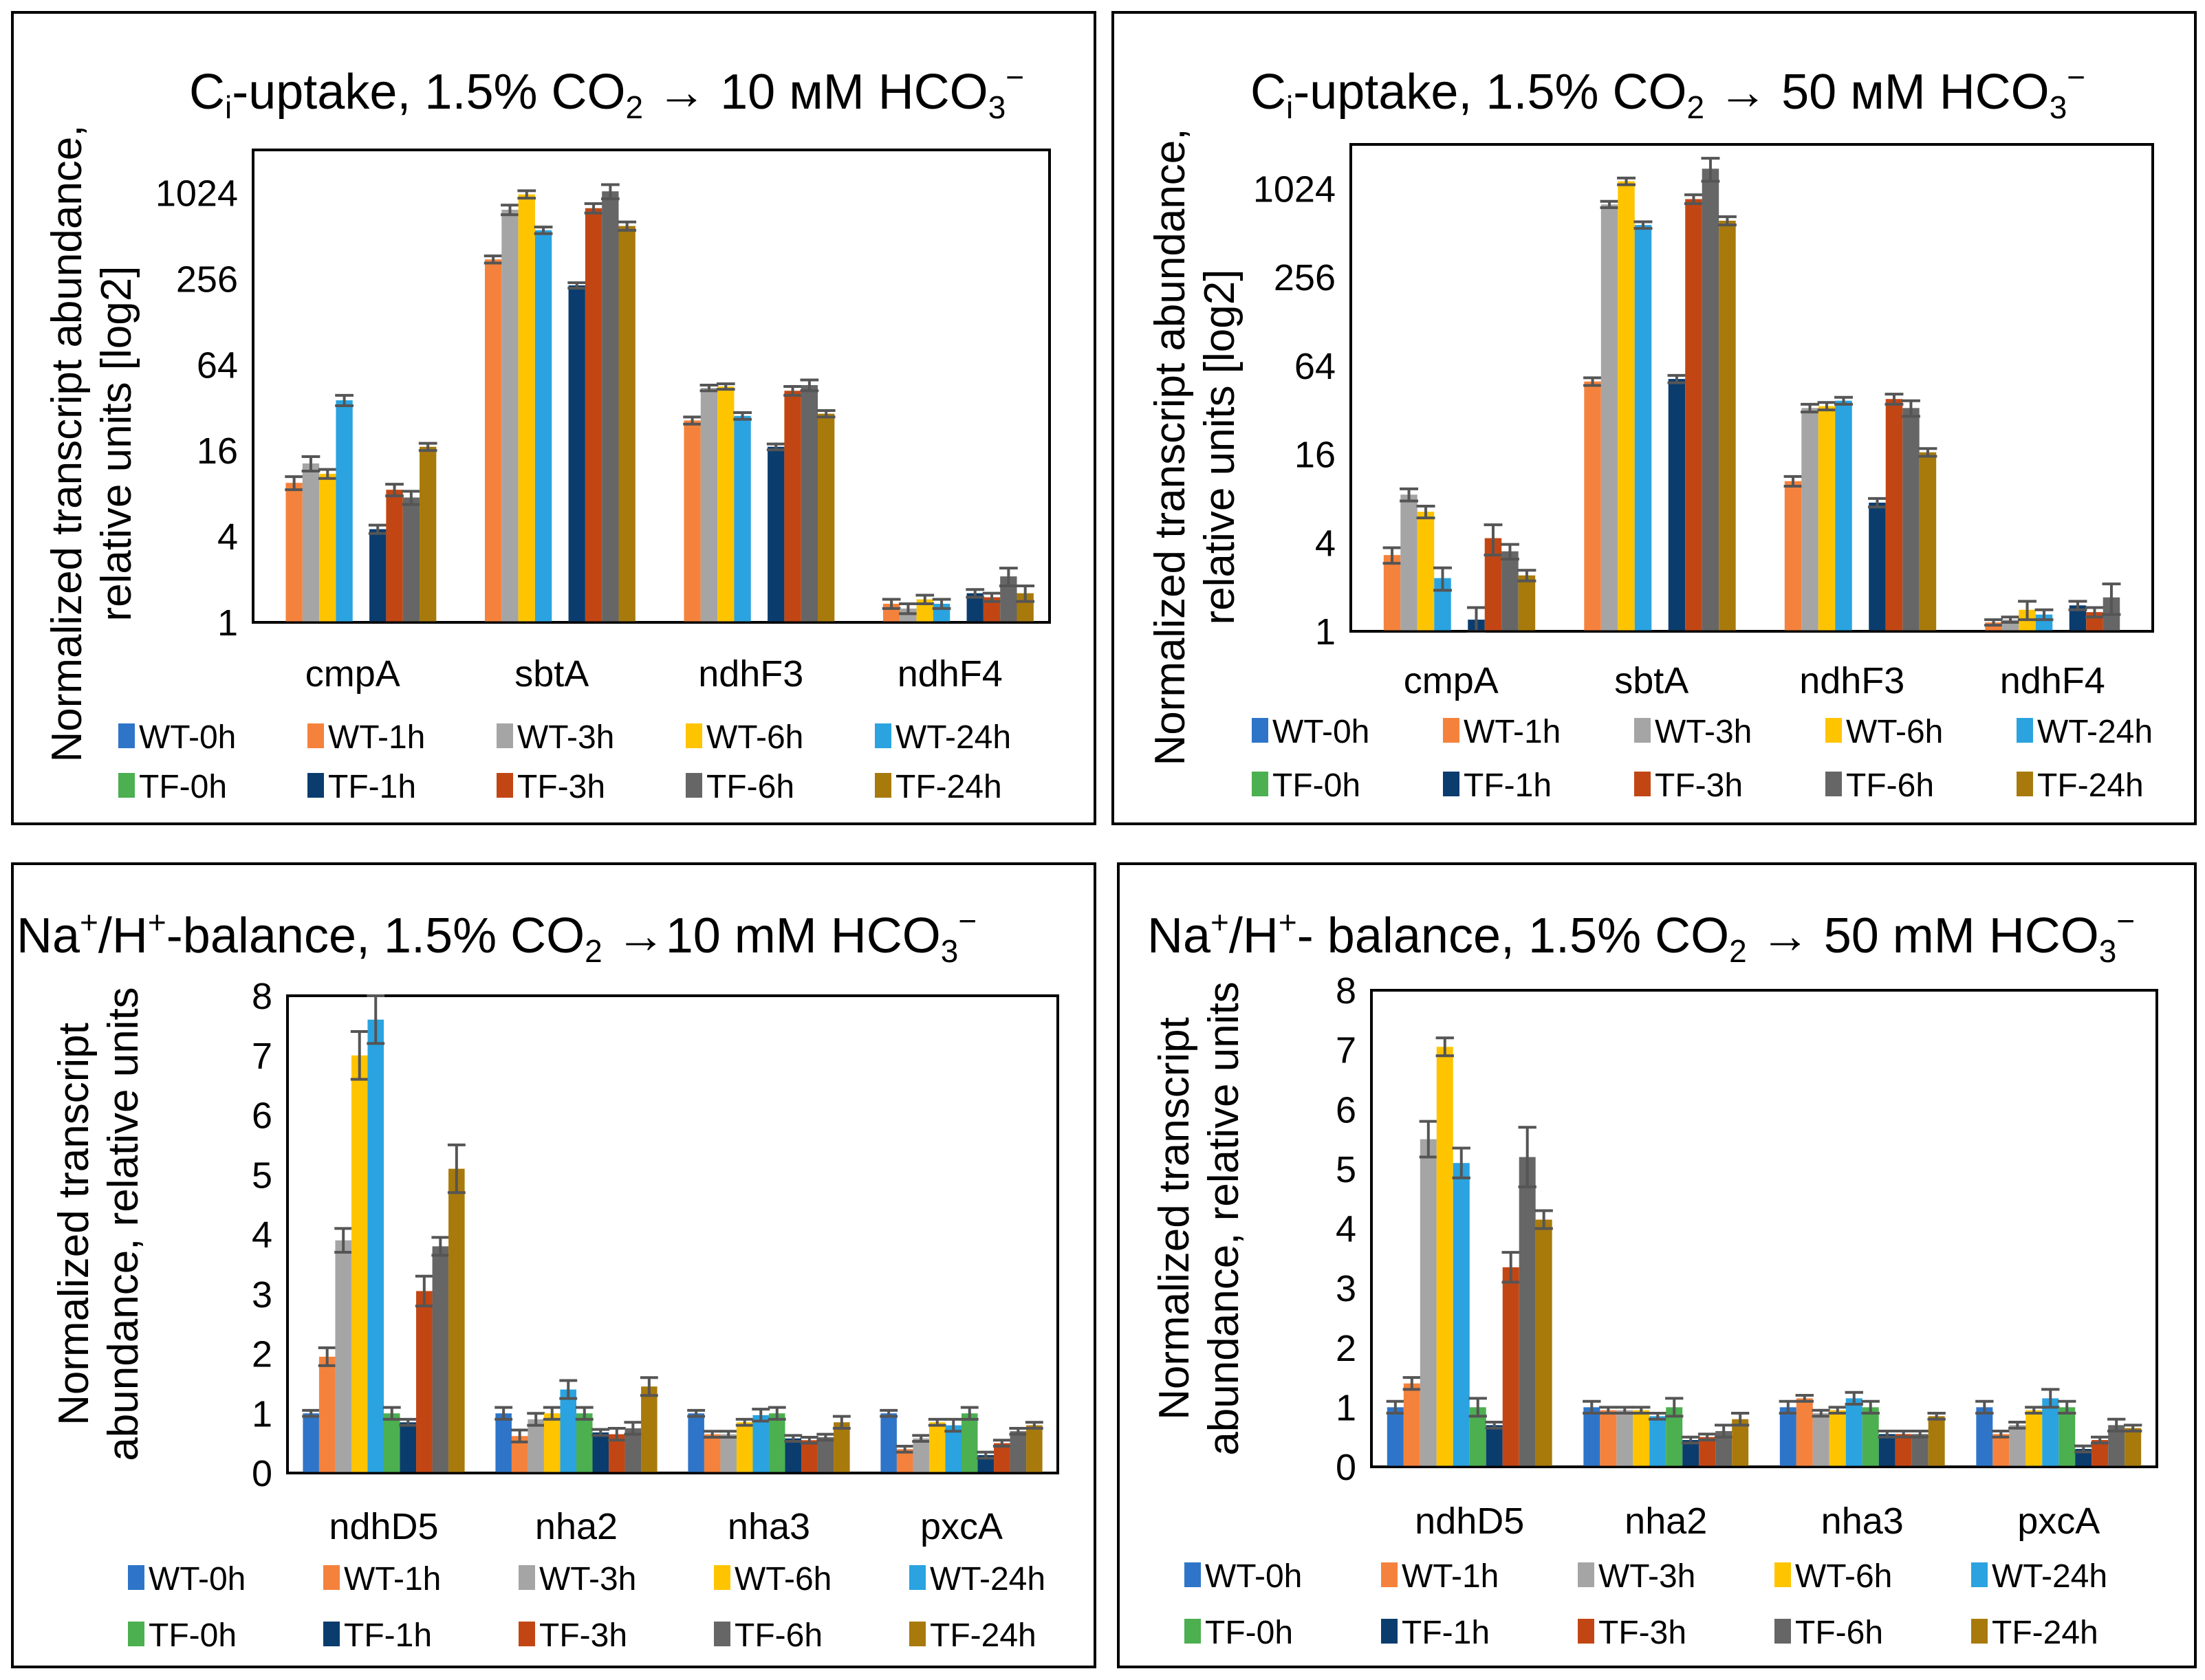  I want to click on bar-wt-1h-ndhf3, so click(1793, 556).